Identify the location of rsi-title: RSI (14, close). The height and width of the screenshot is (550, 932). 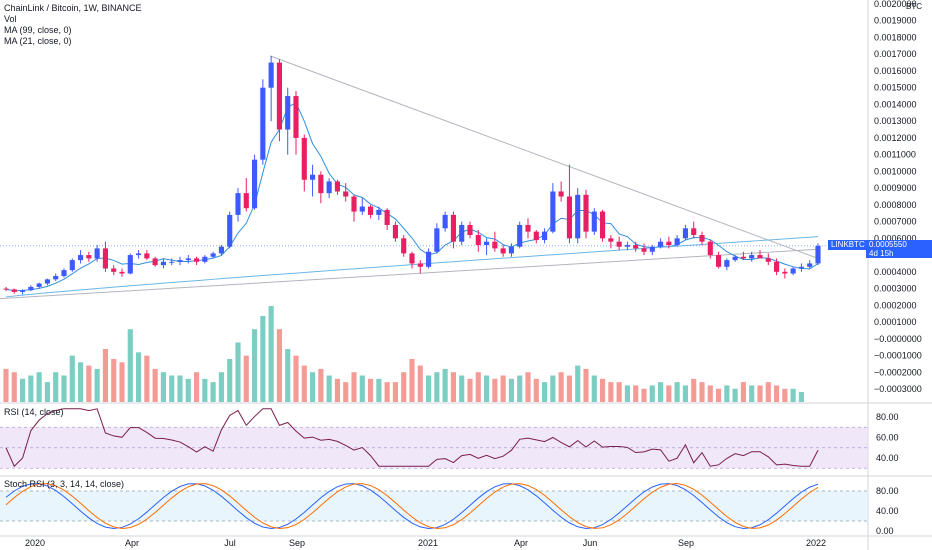
(34, 412).